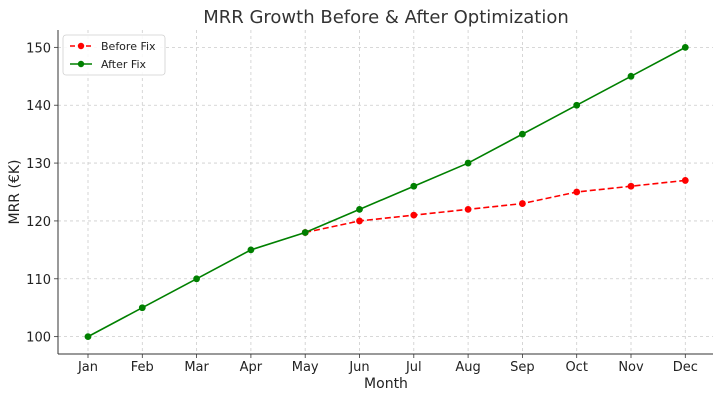 The height and width of the screenshot is (400, 721). I want to click on y-tick-label: 100, so click(38, 338).